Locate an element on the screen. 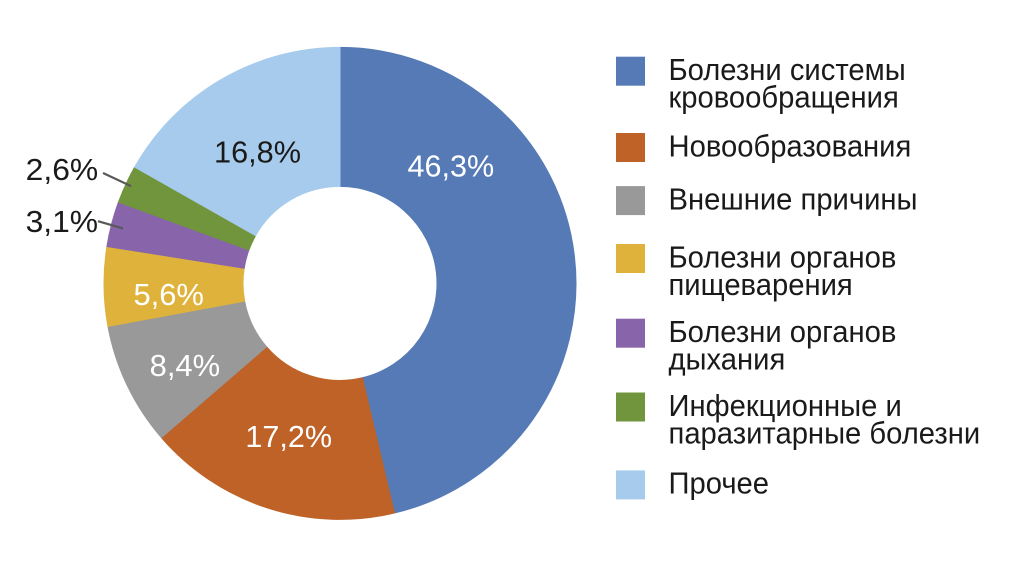  svg-text: Болезни системы is located at coordinates (787, 69).